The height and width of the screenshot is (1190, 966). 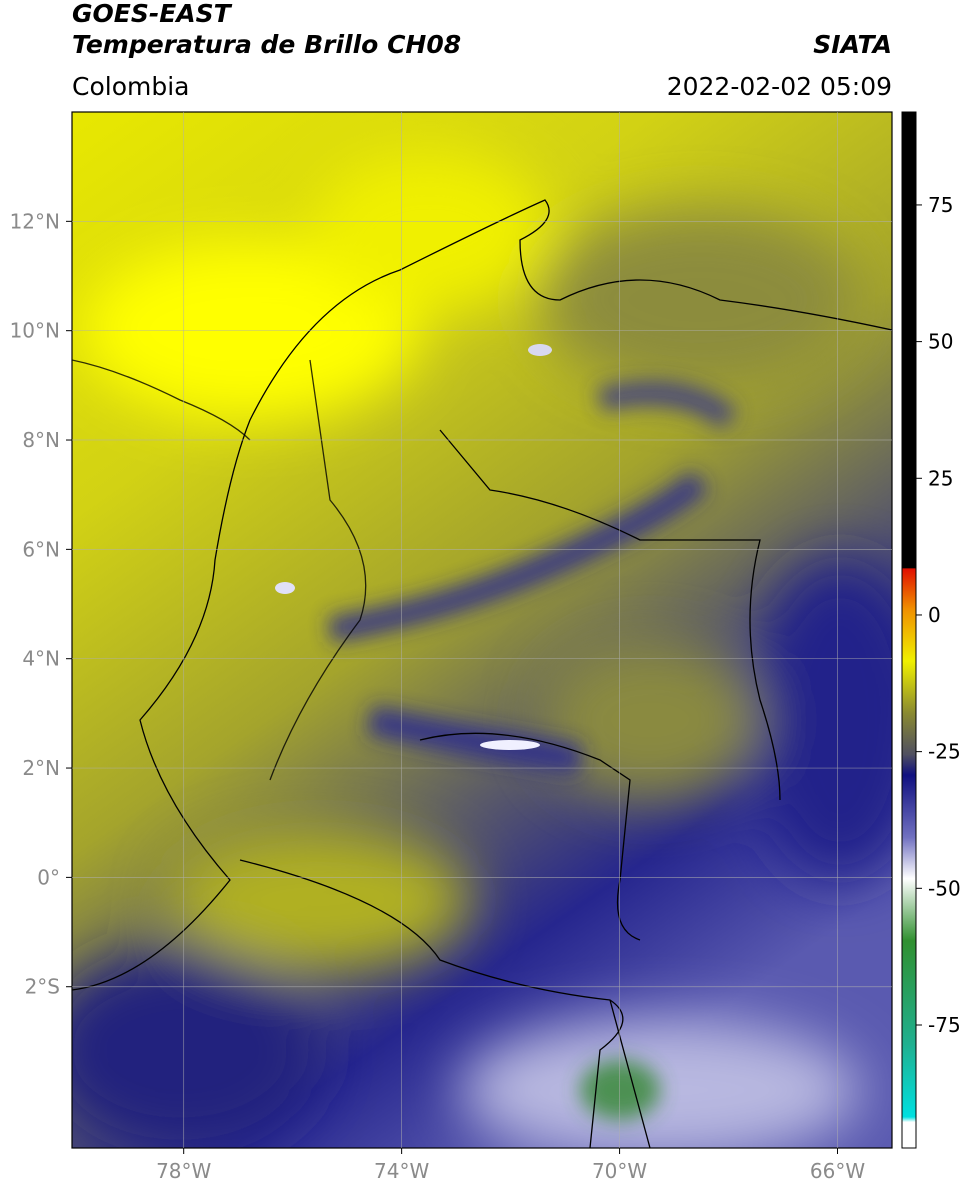 What do you see at coordinates (266, 44) in the screenshot?
I see `subtitle: Temperatura de Brillo CH08` at bounding box center [266, 44].